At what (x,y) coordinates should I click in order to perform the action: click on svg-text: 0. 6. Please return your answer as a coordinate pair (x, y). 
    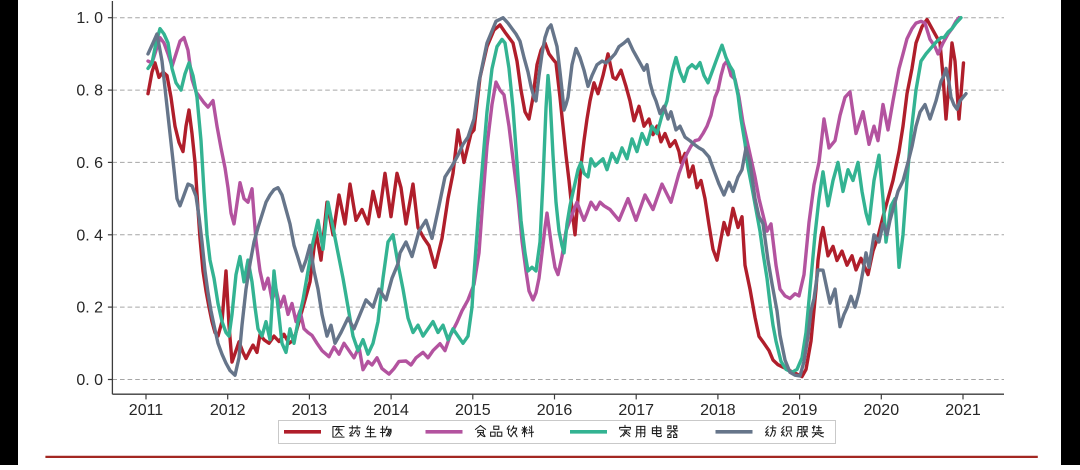
    Looking at the image, I should click on (89, 163).